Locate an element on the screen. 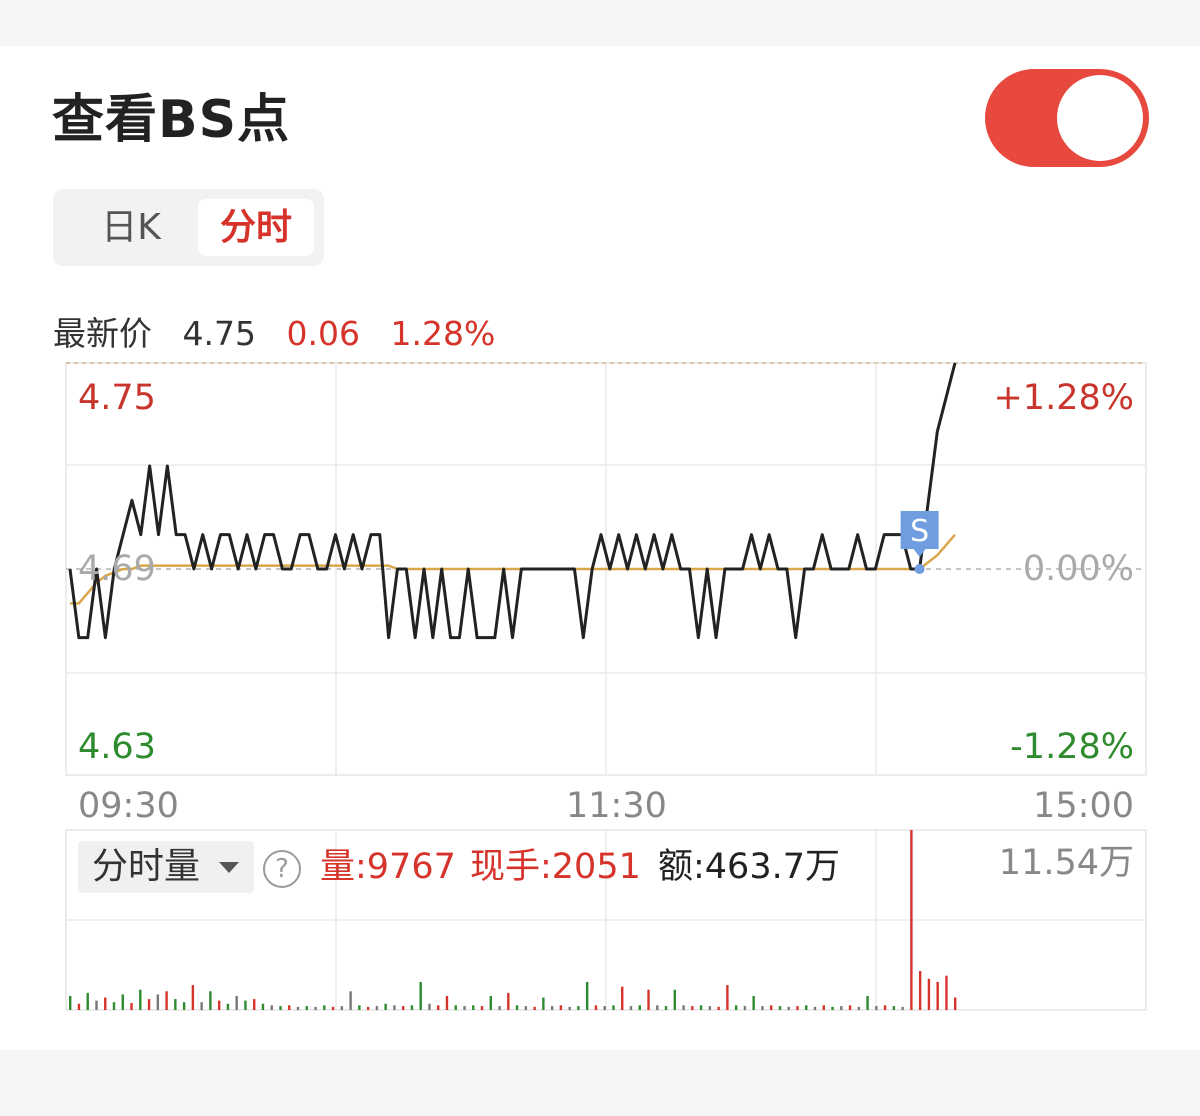  volume-indicator-label: 分时量 is located at coordinates (146, 866).